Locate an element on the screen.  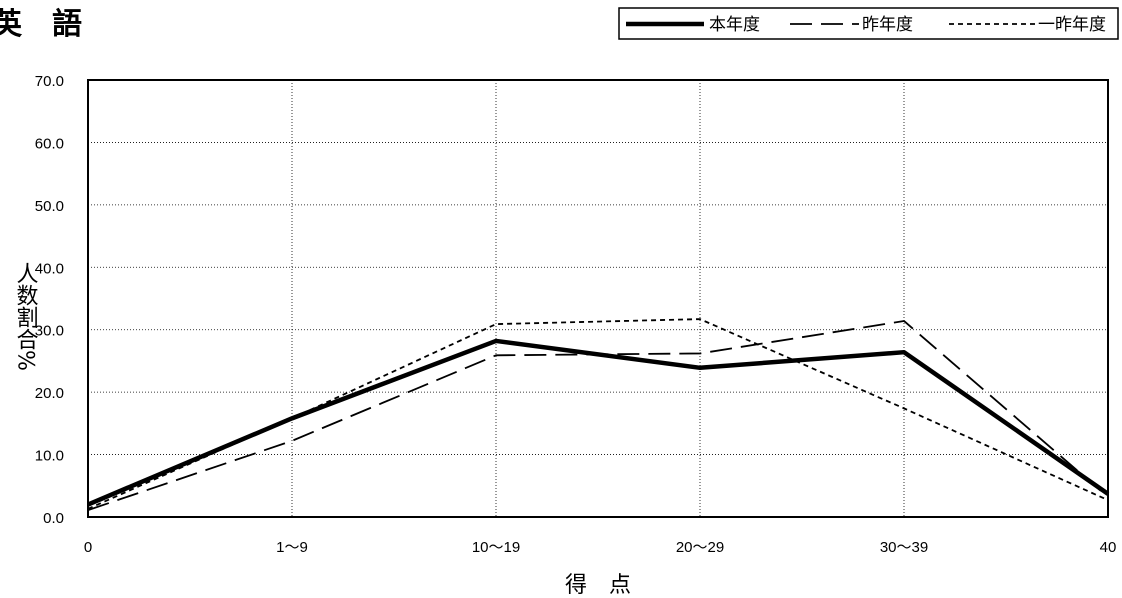
y-tick-label: 50.0 is located at coordinates (49, 206).